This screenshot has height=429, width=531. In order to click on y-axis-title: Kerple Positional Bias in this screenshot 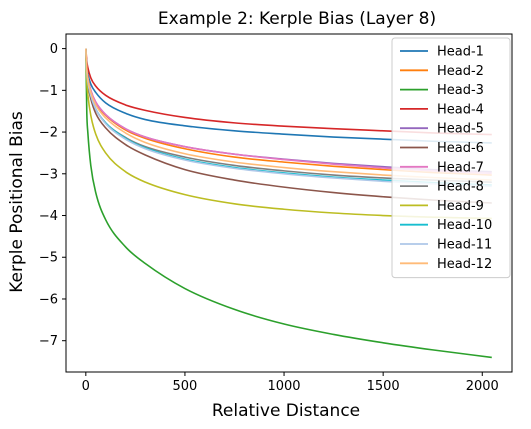, I will do `click(17, 202)`.